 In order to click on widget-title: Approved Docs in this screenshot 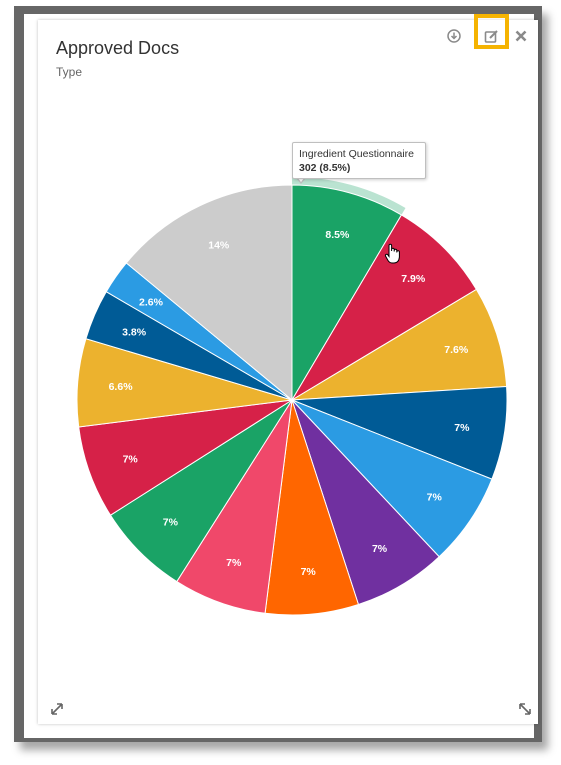, I will do `click(118, 48)`.